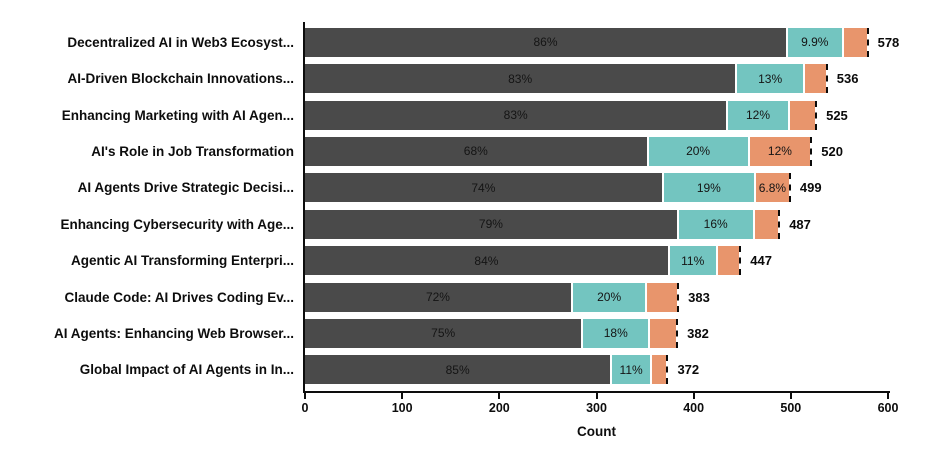 This screenshot has height=463, width=930. What do you see at coordinates (761, 261) in the screenshot?
I see `total-count-label: 447` at bounding box center [761, 261].